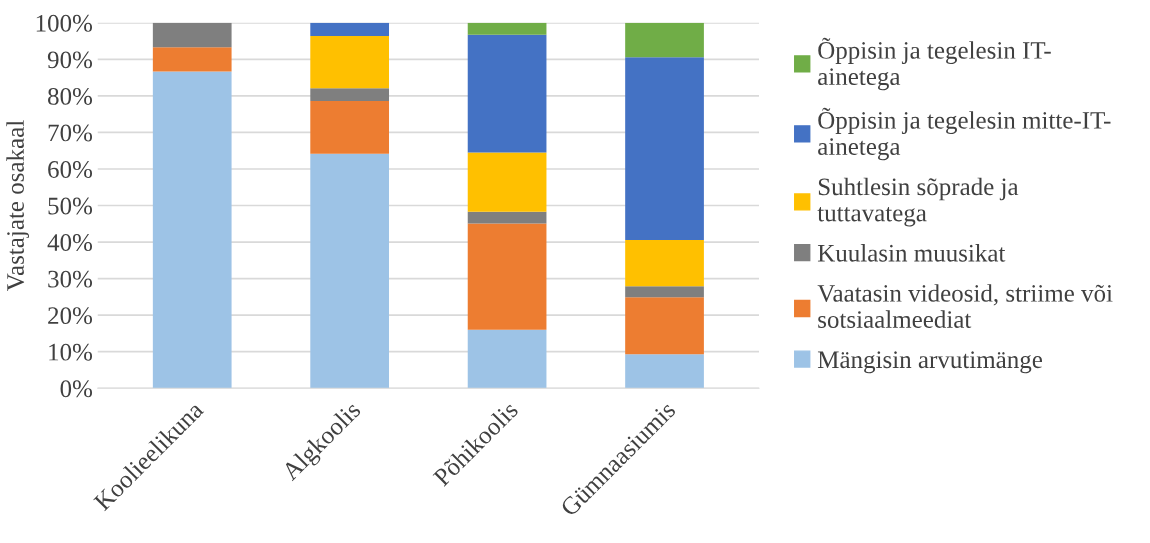 The height and width of the screenshot is (543, 1150). I want to click on y-tick-label: 100%, so click(64, 23).